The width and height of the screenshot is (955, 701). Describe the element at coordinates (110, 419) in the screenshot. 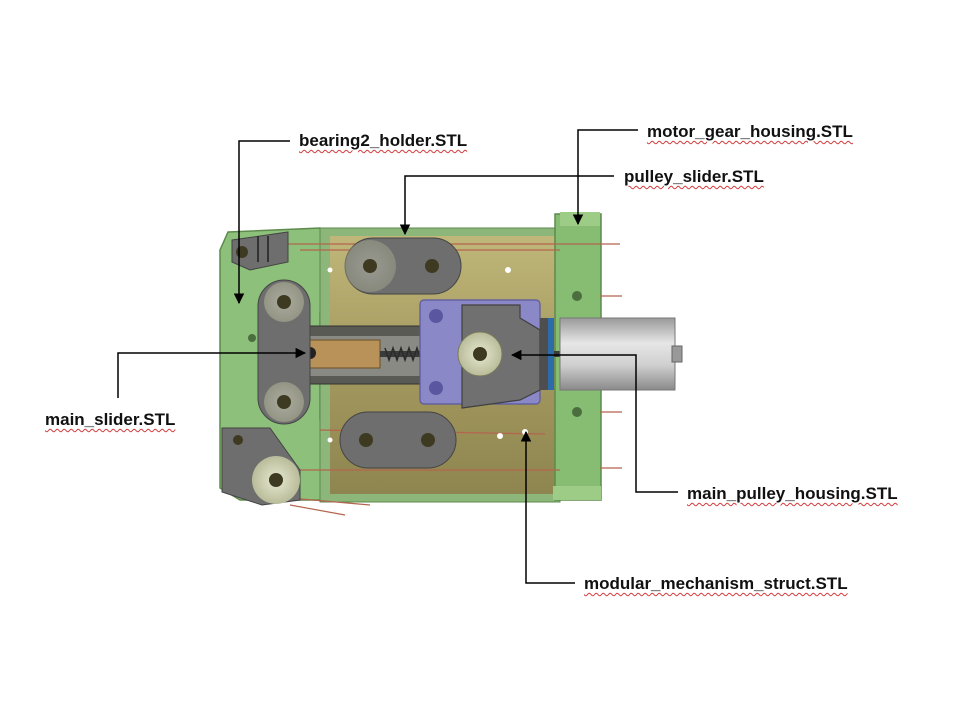

I see `label-main-slider: main_slider.STL` at that location.